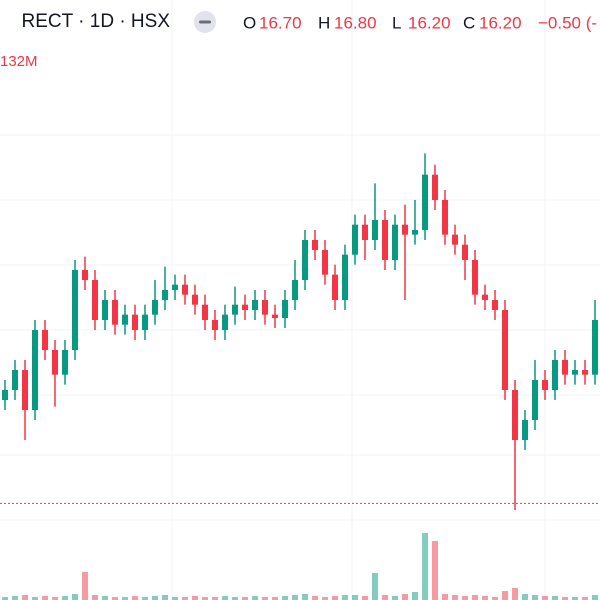 Image resolution: width=600 pixels, height=600 pixels. Describe the element at coordinates (19, 61) in the screenshot. I see `volume-label: 132M` at that location.